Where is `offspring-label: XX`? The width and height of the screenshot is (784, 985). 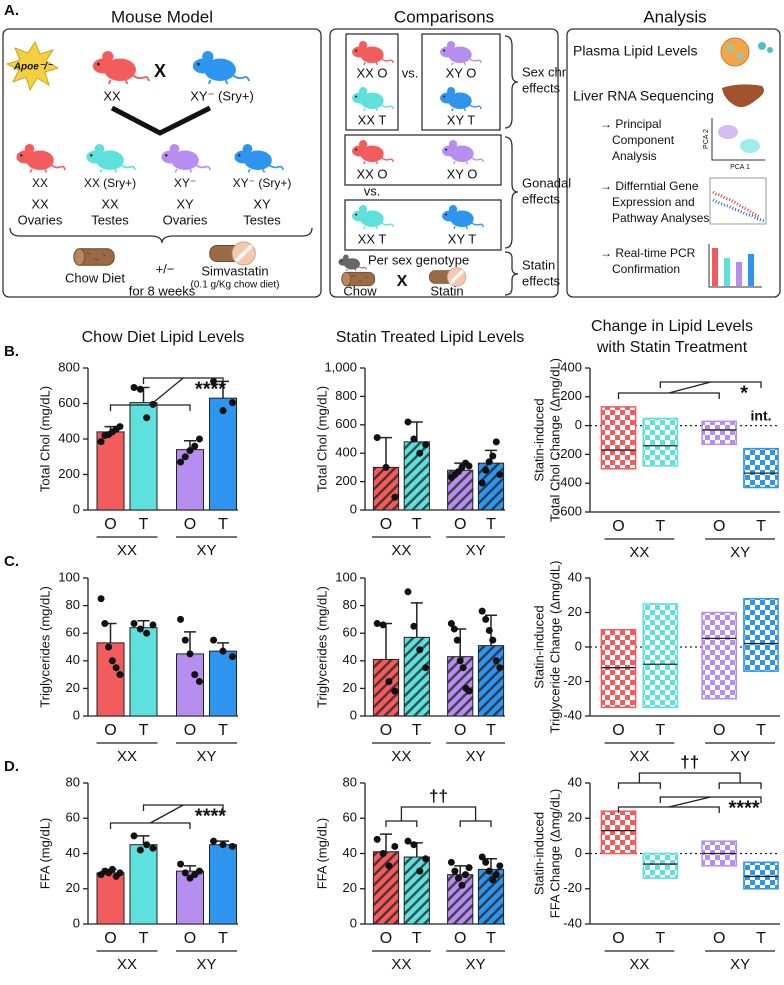 offspring-label: XX is located at coordinates (40, 183).